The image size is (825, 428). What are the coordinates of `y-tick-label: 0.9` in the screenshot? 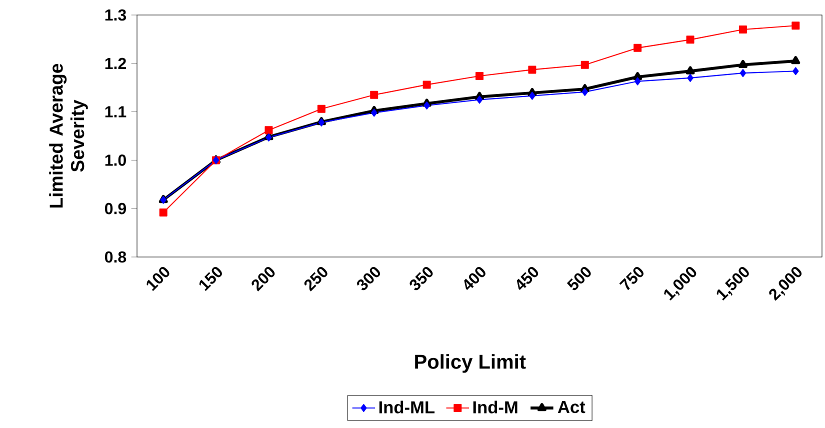 It's located at (115, 208).